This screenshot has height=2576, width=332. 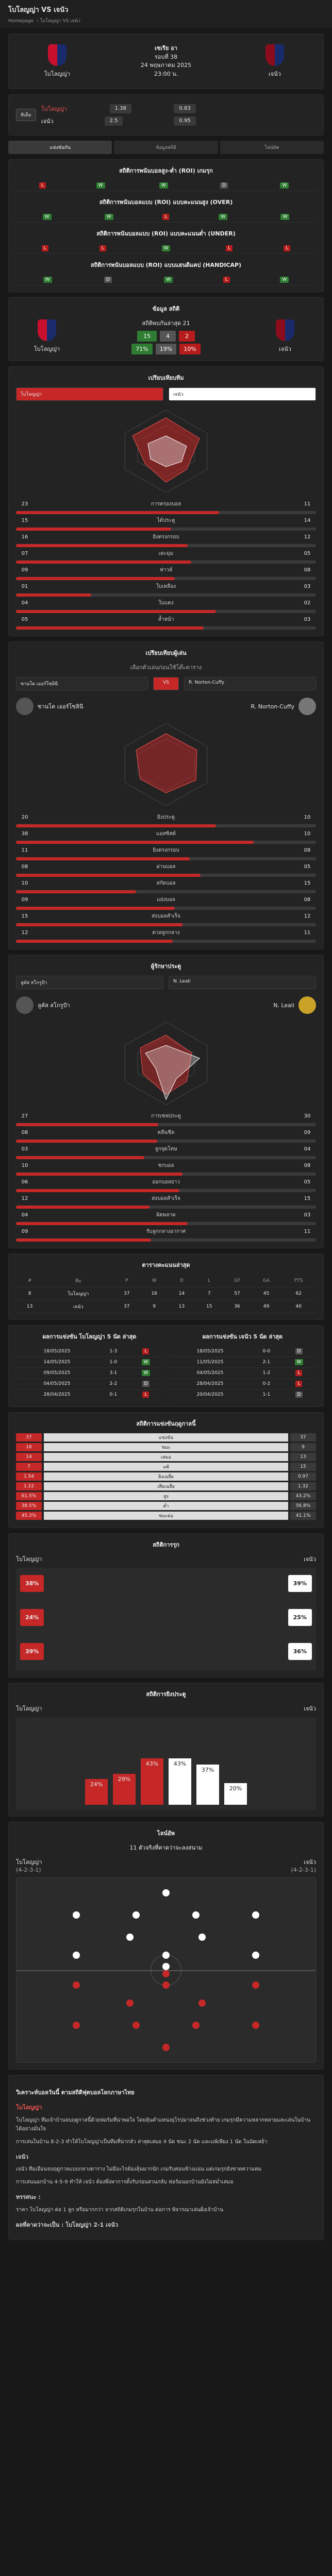 What do you see at coordinates (210, 1394) in the screenshot?
I see `form-date: 20/04/2025` at bounding box center [210, 1394].